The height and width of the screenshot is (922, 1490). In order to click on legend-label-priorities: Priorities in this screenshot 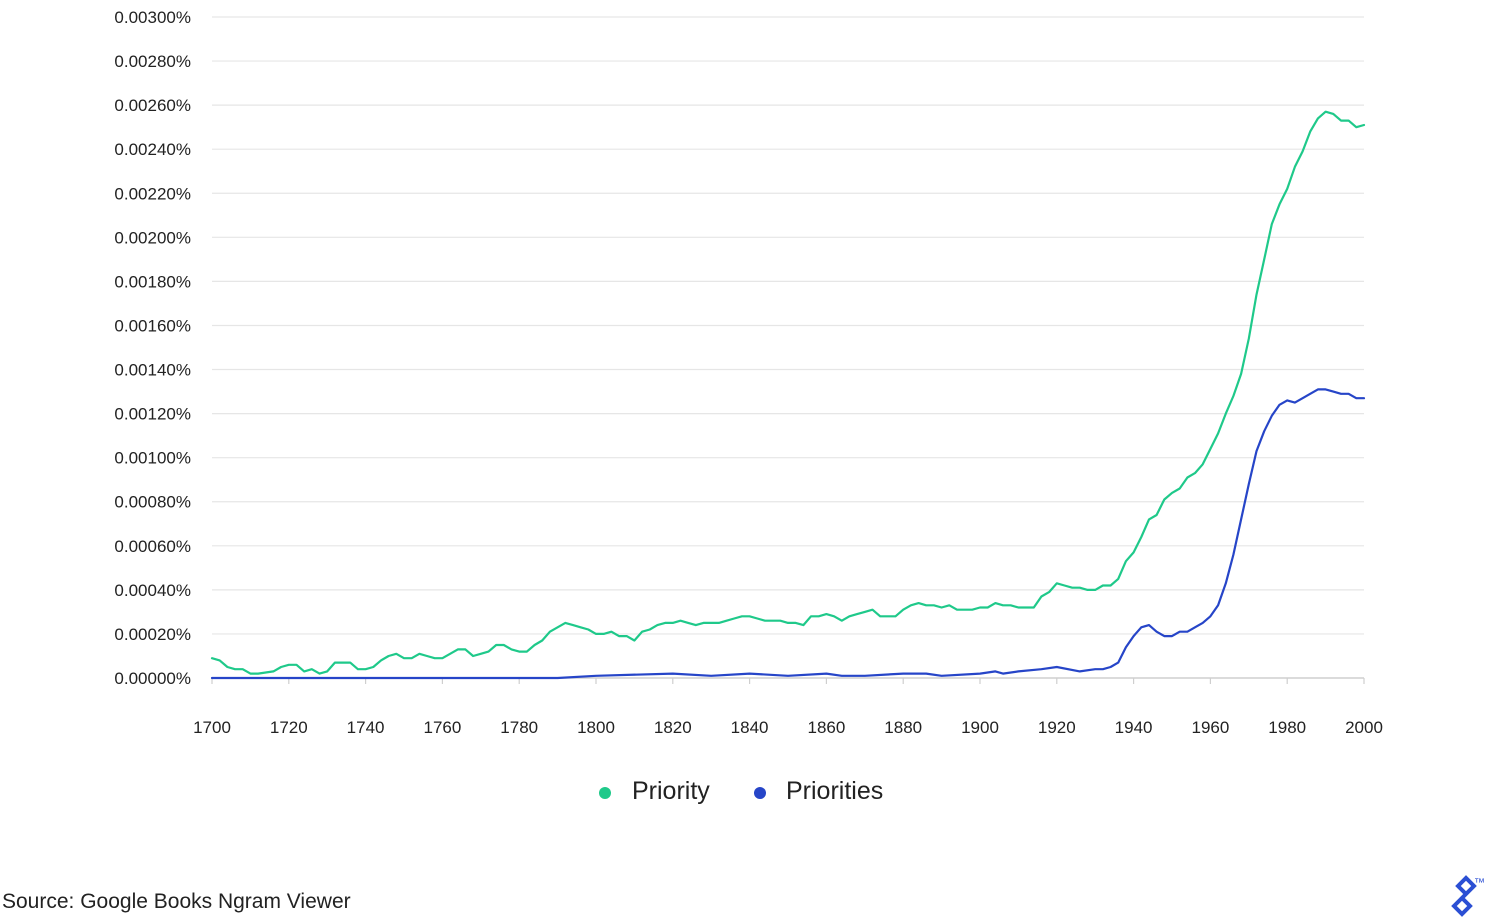, I will do `click(834, 791)`.